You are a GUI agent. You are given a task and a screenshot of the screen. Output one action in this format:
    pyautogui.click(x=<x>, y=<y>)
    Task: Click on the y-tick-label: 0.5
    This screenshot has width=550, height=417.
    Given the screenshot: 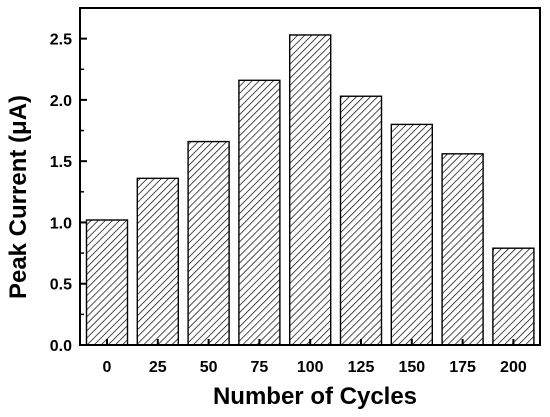 What is the action you would take?
    pyautogui.click(x=61, y=285)
    